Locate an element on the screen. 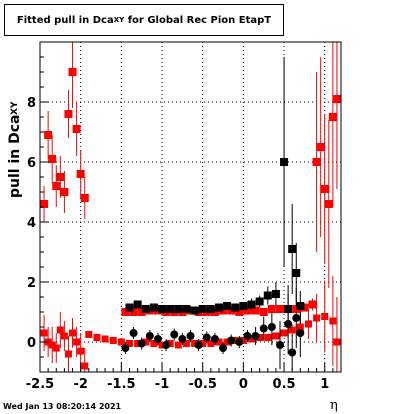  x-tick-label: -1 is located at coordinates (162, 384).